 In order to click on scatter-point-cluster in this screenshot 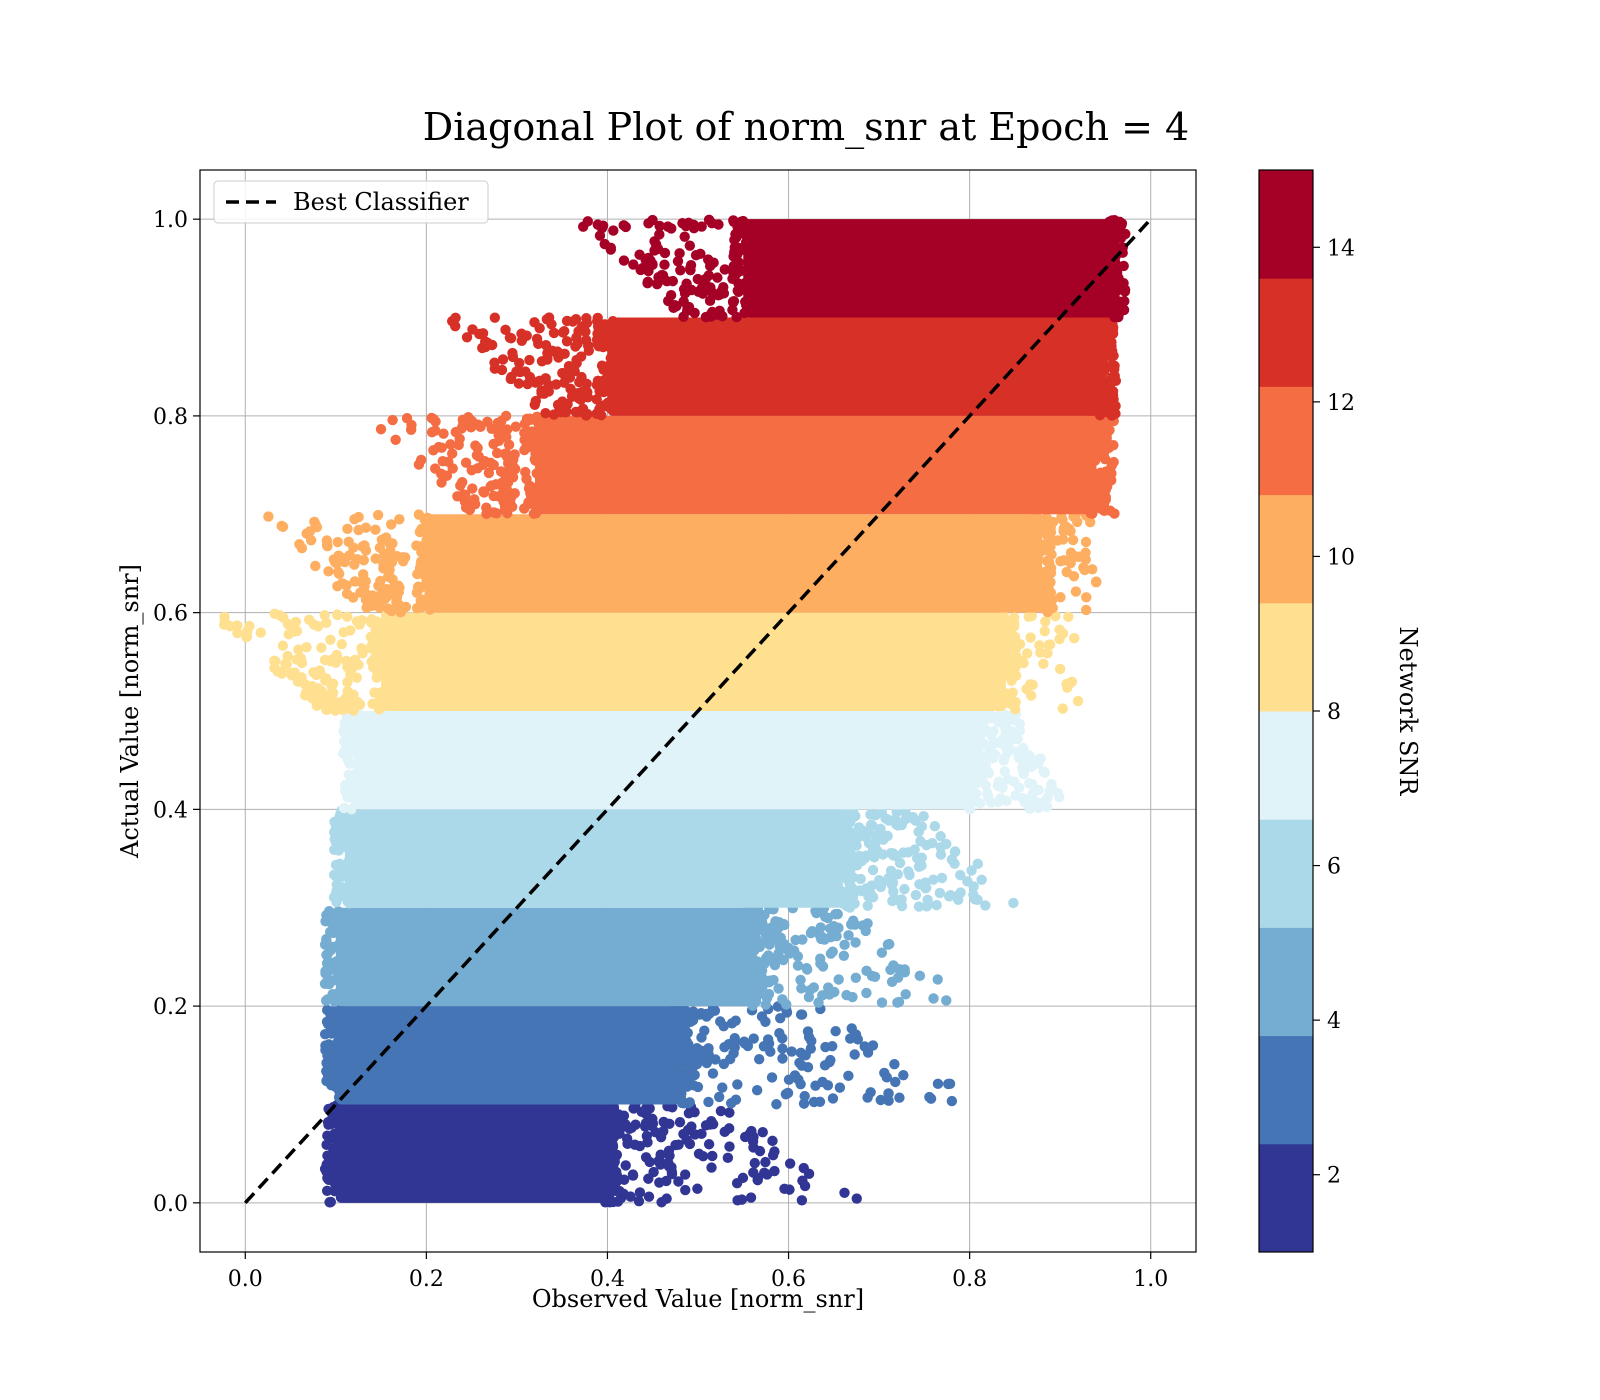, I will do `click(929, 268)`.